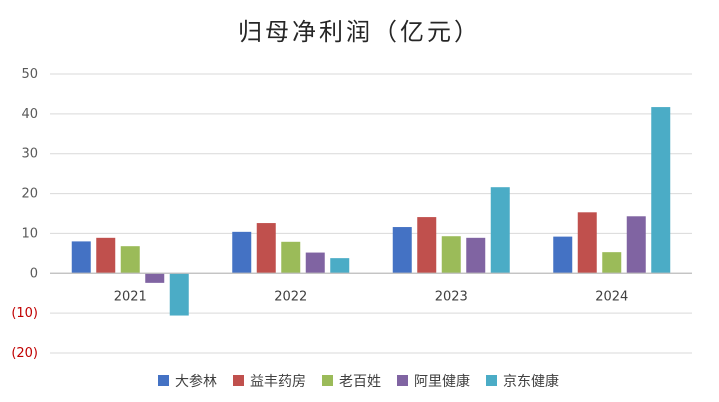 The height and width of the screenshot is (402, 719). Describe the element at coordinates (278, 382) in the screenshot. I see `legend-label: 益丰药房` at that location.